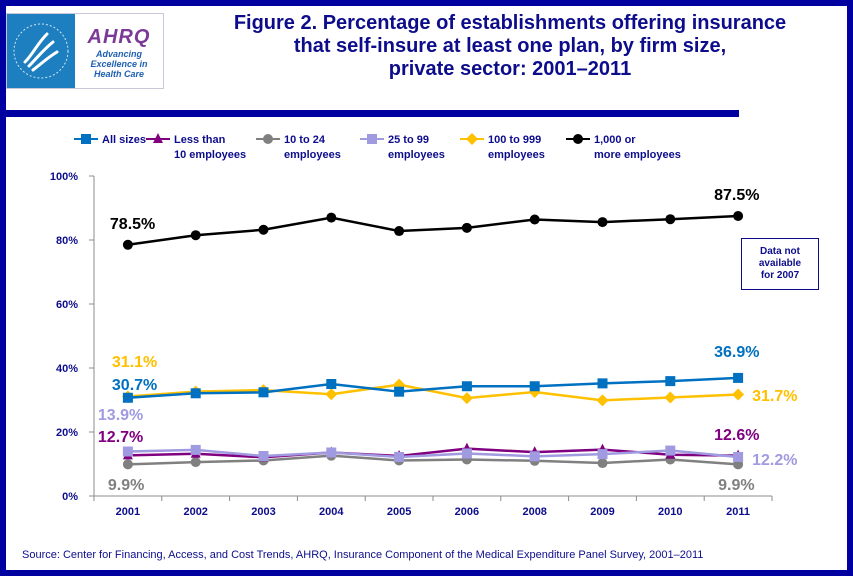  What do you see at coordinates (200, 140) in the screenshot?
I see `legend-label: Less than` at bounding box center [200, 140].